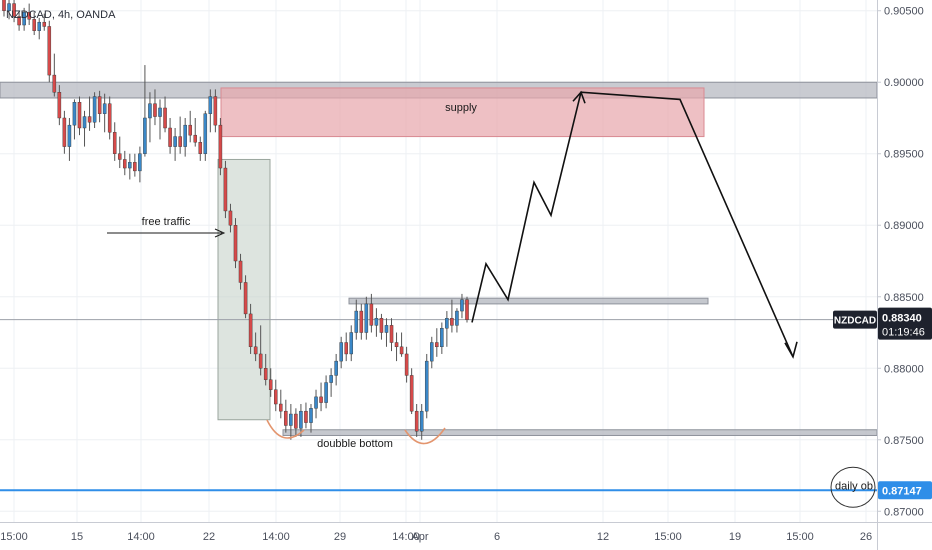 Image resolution: width=932 pixels, height=550 pixels. What do you see at coordinates (340, 537) in the screenshot?
I see `time-tick-label: 29` at bounding box center [340, 537].